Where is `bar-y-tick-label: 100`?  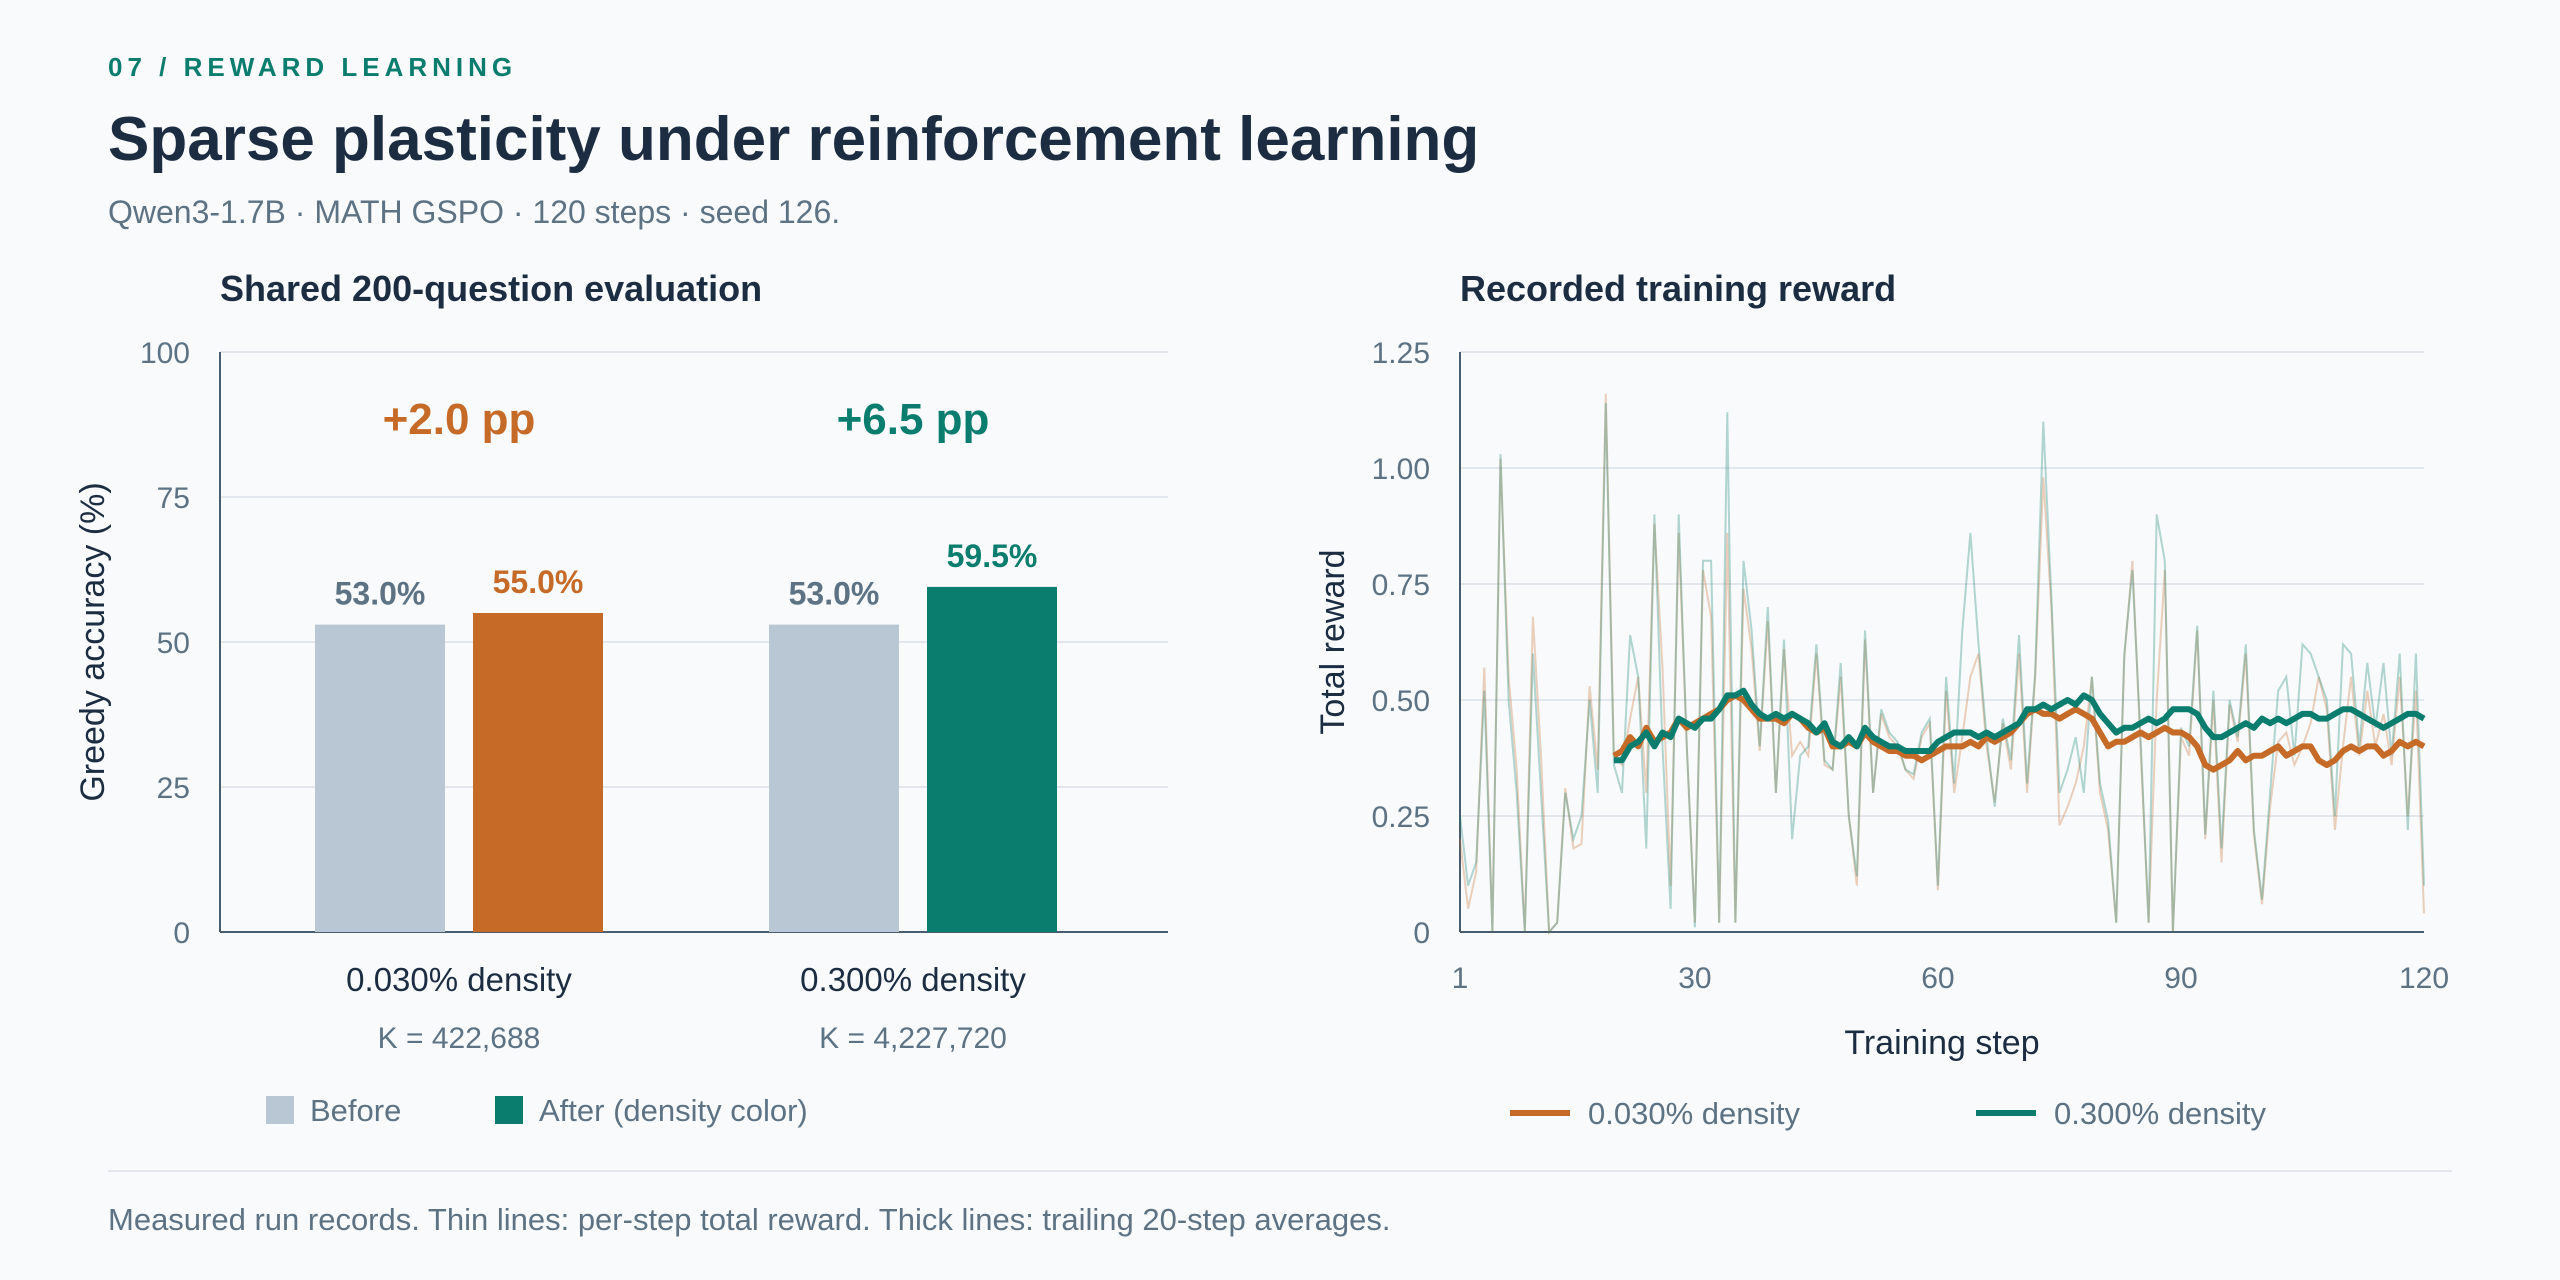 bar-y-tick-label: 100 is located at coordinates (165, 353).